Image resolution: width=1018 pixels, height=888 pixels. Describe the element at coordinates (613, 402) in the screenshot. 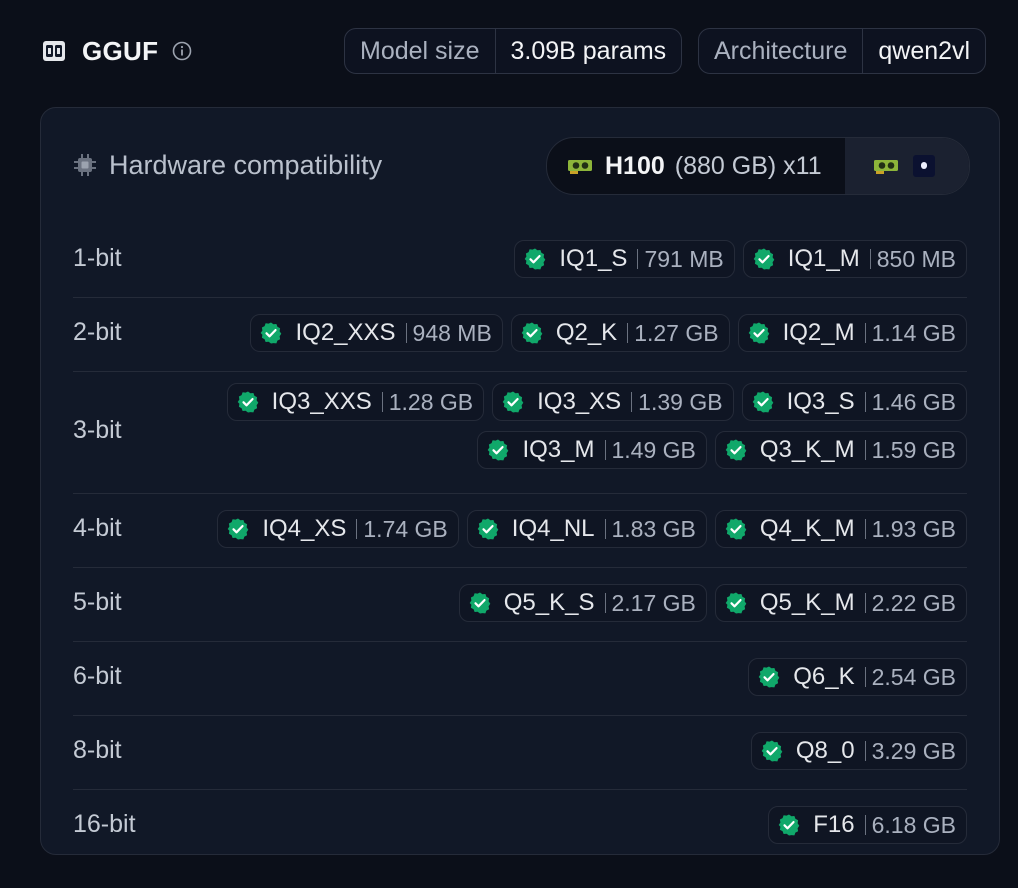

I see `quant-chip-iq3-xs: IQ3_XS 1.39 GB` at that location.